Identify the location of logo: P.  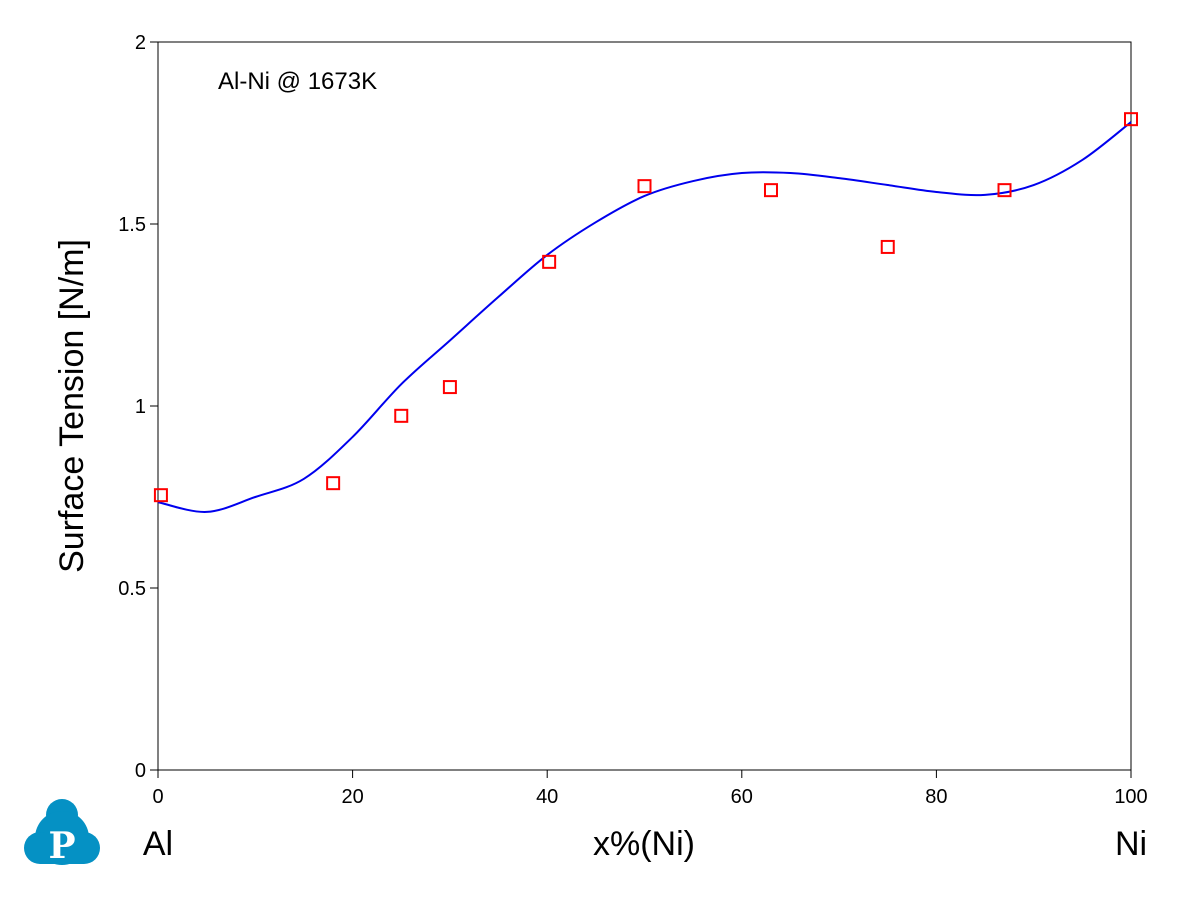
(62, 833).